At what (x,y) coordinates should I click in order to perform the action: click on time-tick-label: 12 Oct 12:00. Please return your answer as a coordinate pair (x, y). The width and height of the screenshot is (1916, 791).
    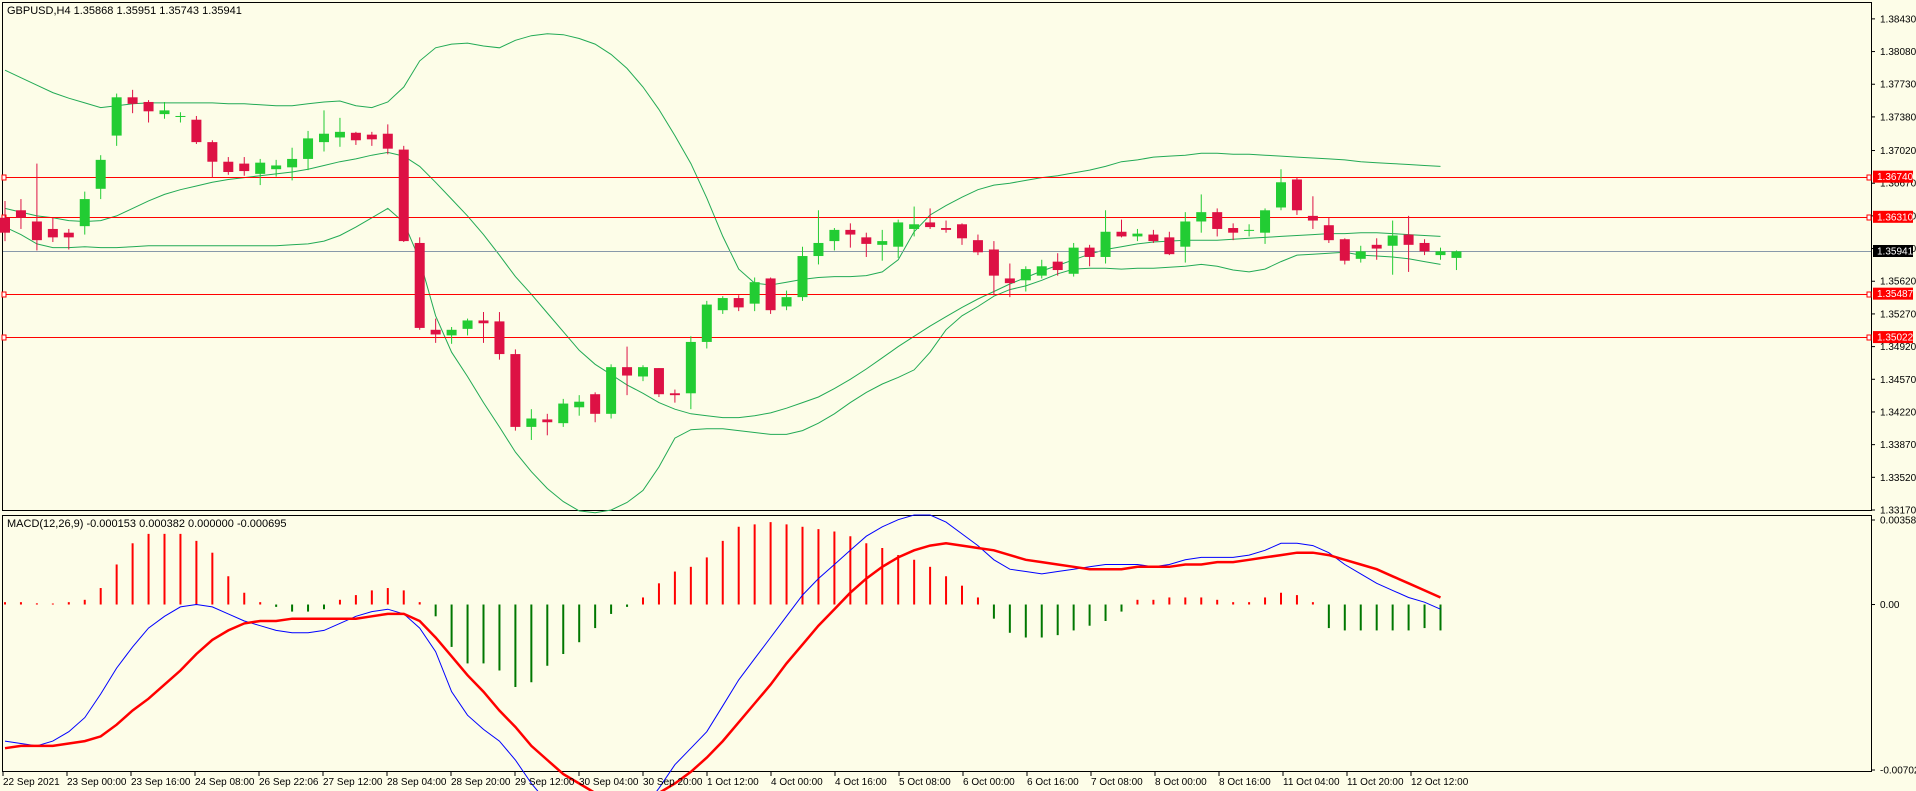
    Looking at the image, I should click on (1440, 782).